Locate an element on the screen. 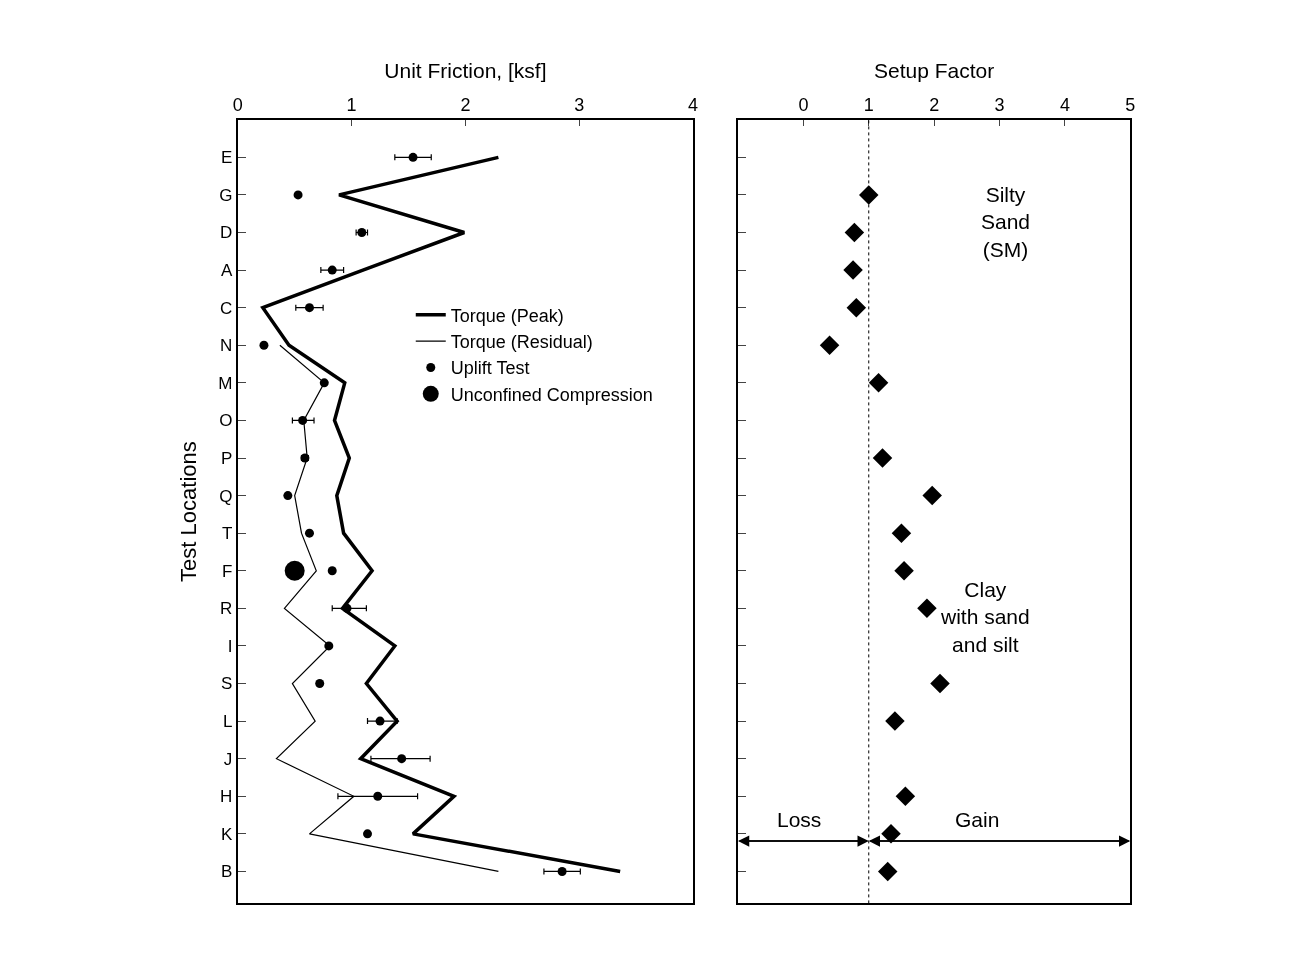 The image size is (1296, 958). legend-label: Torque (Peak) is located at coordinates (507, 315).